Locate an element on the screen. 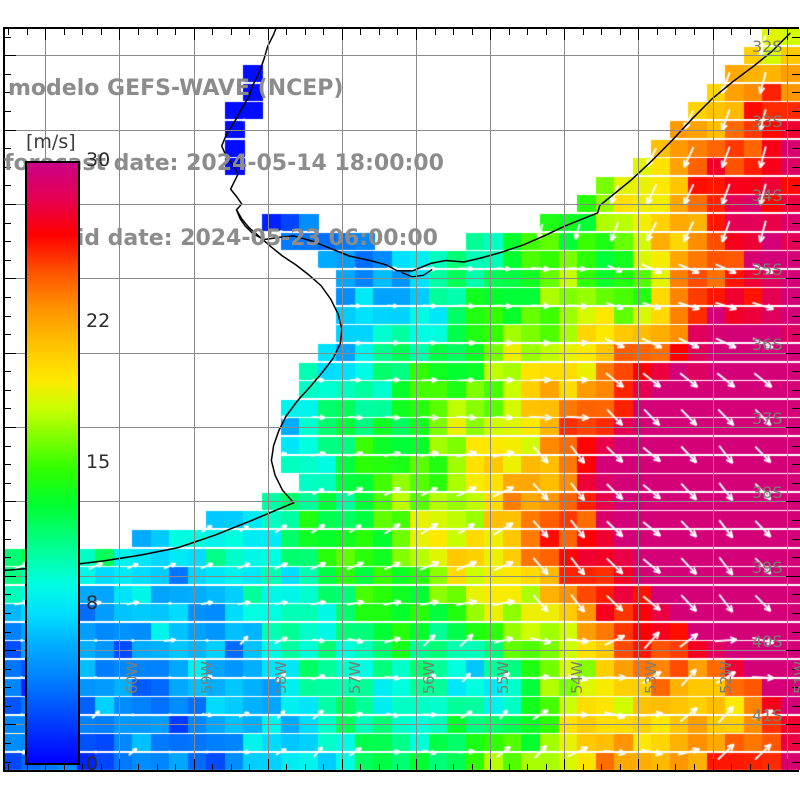 Image resolution: width=800 pixels, height=800 pixels. colorbar-tick-15: 15 is located at coordinates (98, 462).